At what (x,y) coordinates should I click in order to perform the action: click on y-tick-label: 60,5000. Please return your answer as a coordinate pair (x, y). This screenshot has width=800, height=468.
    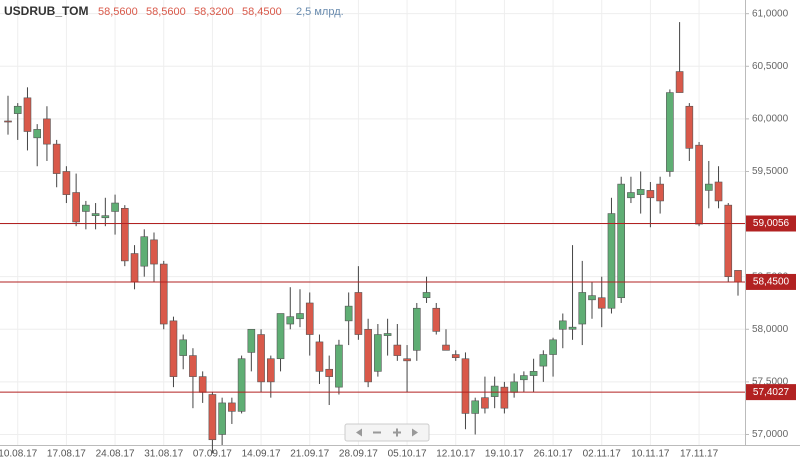
    Looking at the image, I should click on (770, 66).